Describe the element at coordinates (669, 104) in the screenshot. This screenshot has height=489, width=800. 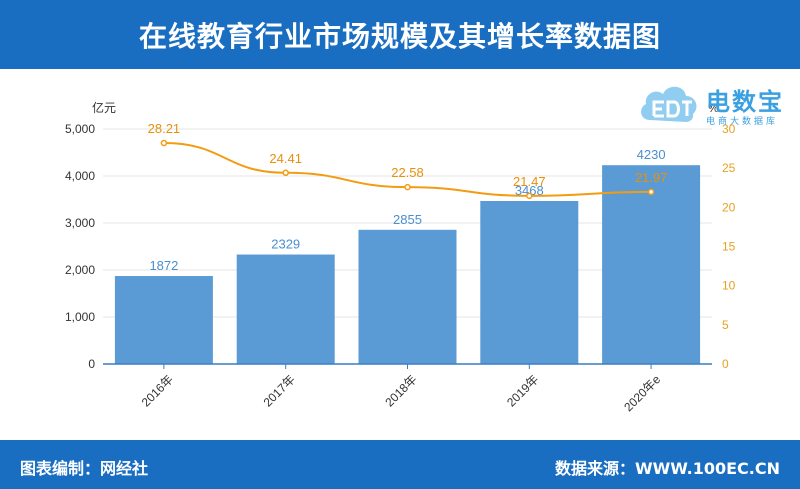
I see `cloud-edt-icon` at that location.